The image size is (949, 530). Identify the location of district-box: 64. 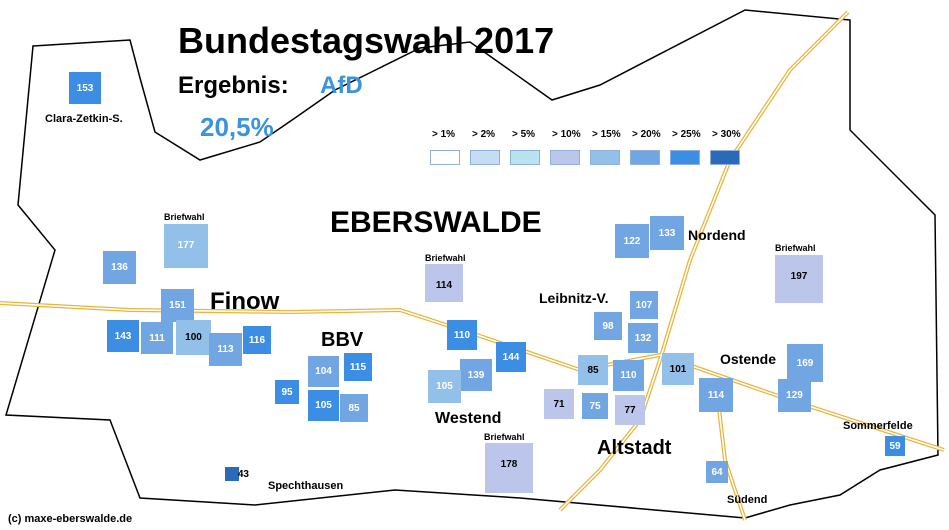
(717, 472).